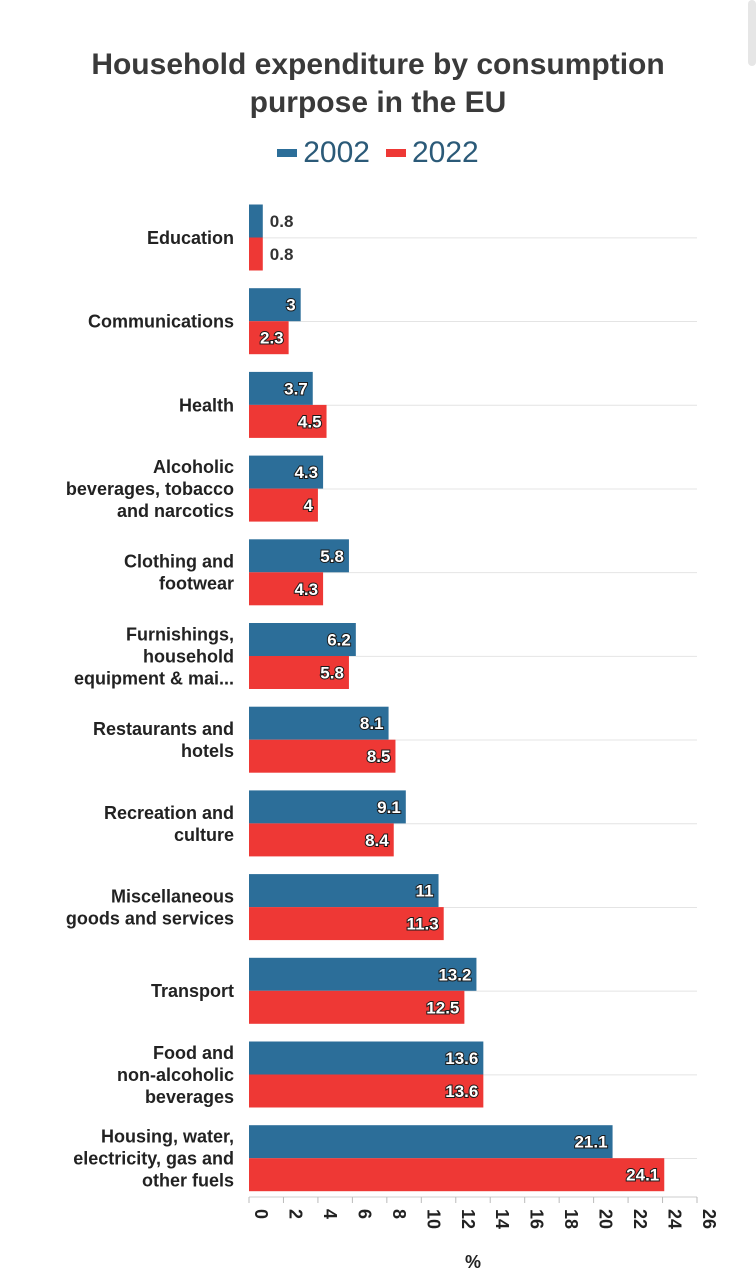 The image size is (756, 1280). What do you see at coordinates (172, 896) in the screenshot?
I see `category-label: Miscellaneous` at bounding box center [172, 896].